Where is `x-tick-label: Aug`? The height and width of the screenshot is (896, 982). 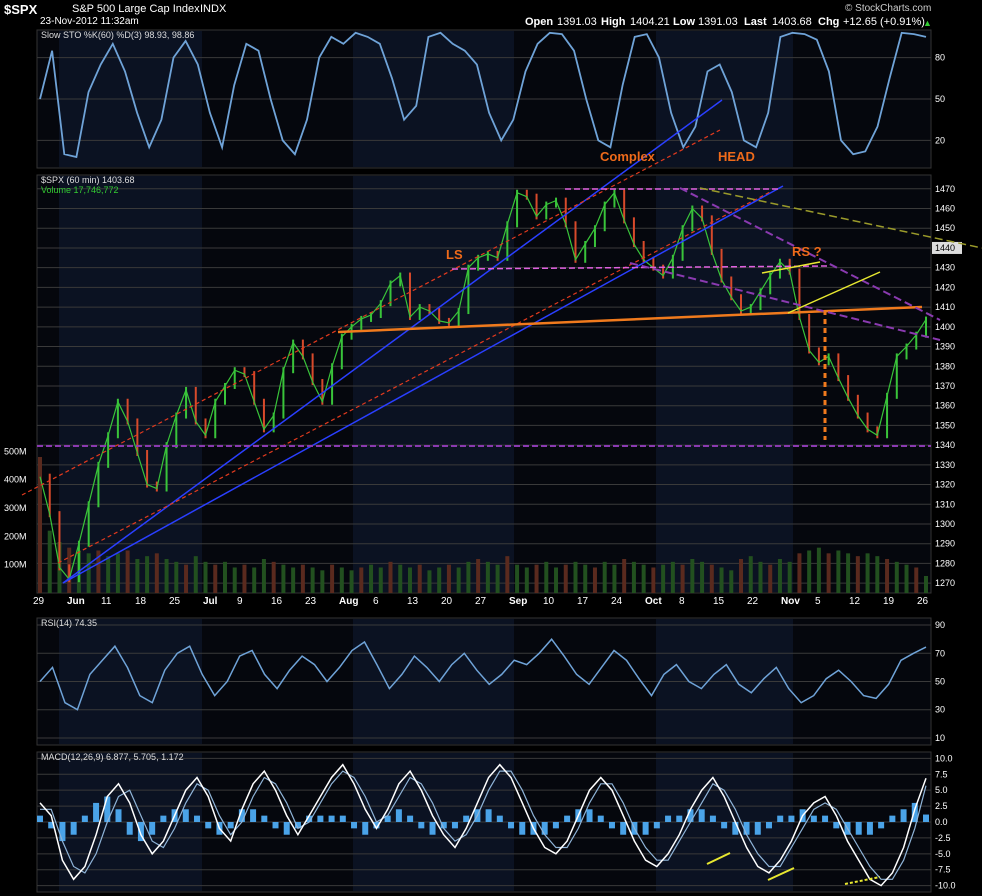 x-tick-label: Aug is located at coordinates (348, 601).